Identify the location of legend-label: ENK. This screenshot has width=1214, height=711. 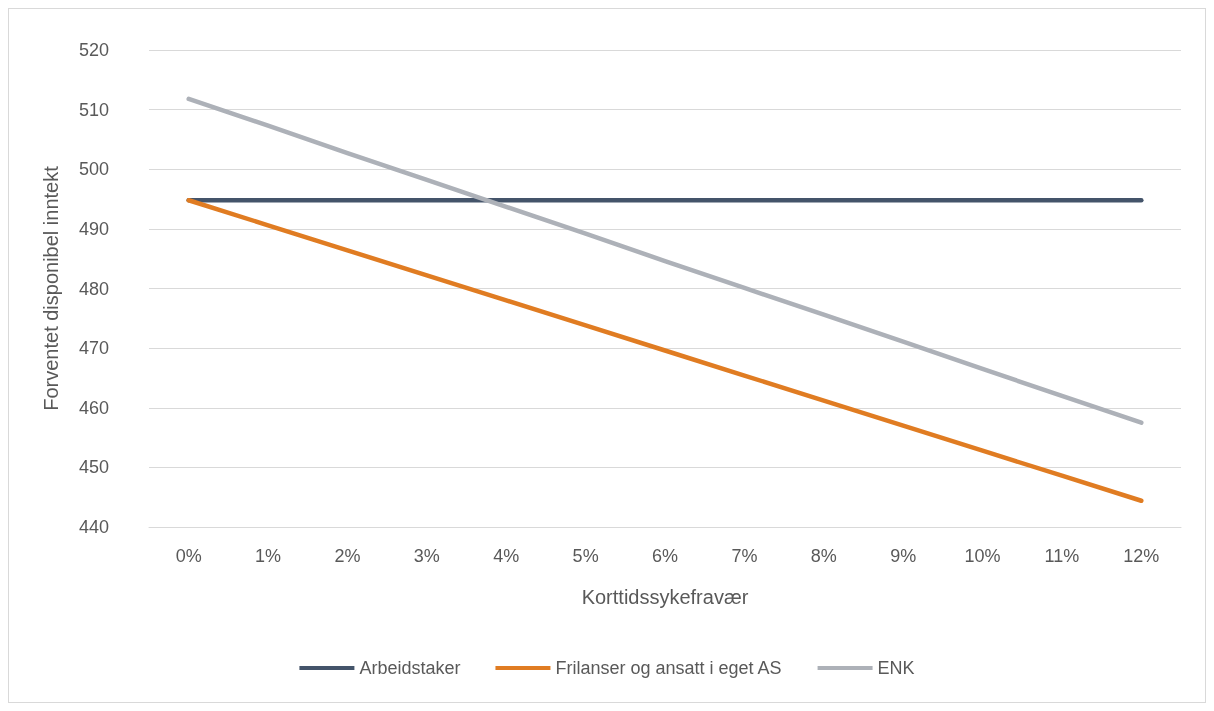
(896, 668).